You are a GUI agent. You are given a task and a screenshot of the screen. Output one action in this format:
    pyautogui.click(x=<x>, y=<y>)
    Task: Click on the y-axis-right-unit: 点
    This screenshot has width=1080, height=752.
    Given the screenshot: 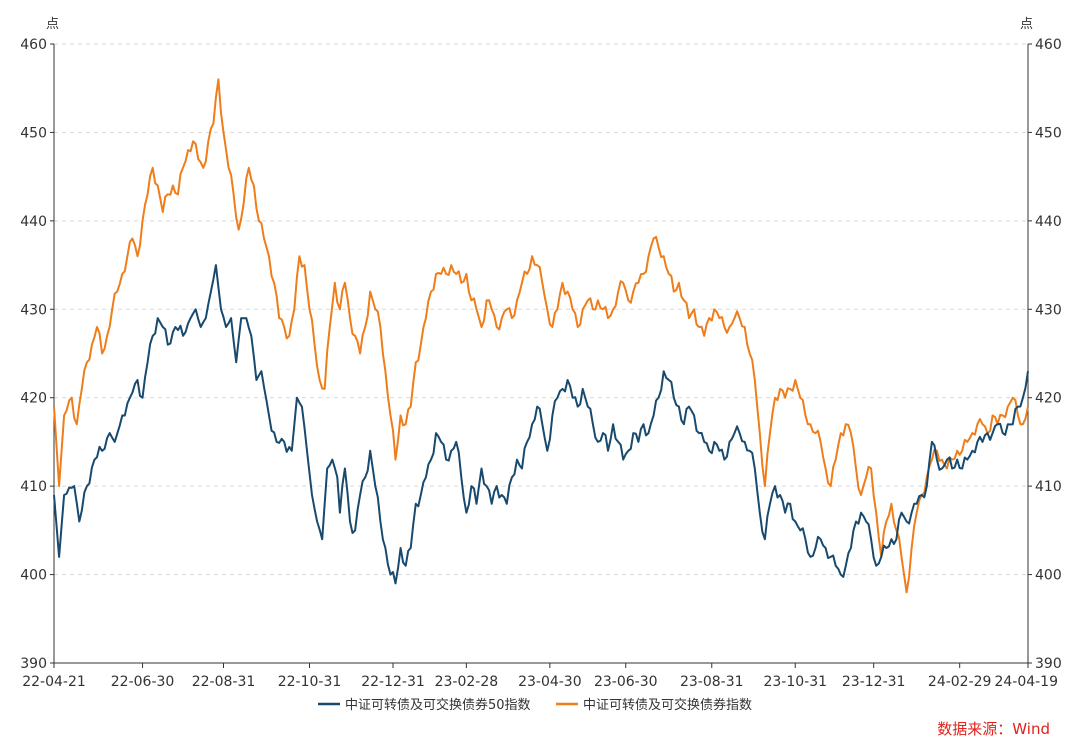 What is the action you would take?
    pyautogui.click(x=1026, y=24)
    